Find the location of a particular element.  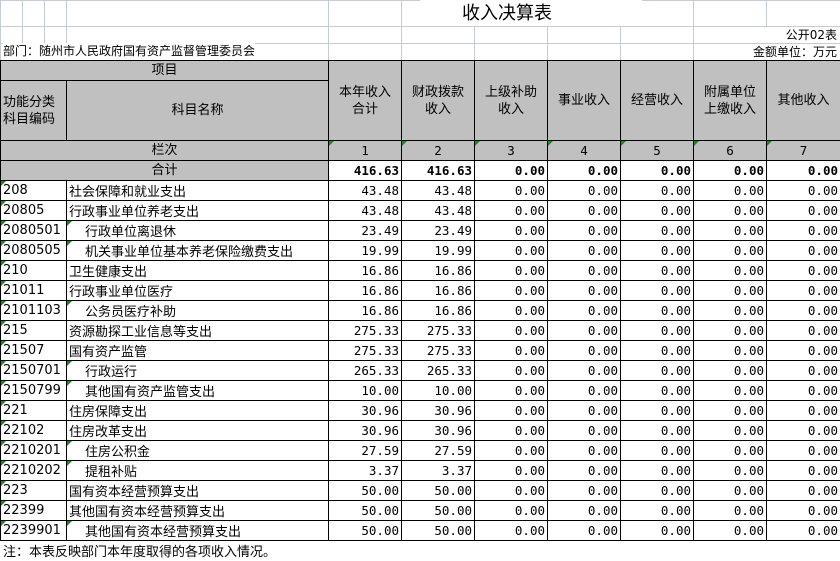

row-value: 23.49 is located at coordinates (365, 230).